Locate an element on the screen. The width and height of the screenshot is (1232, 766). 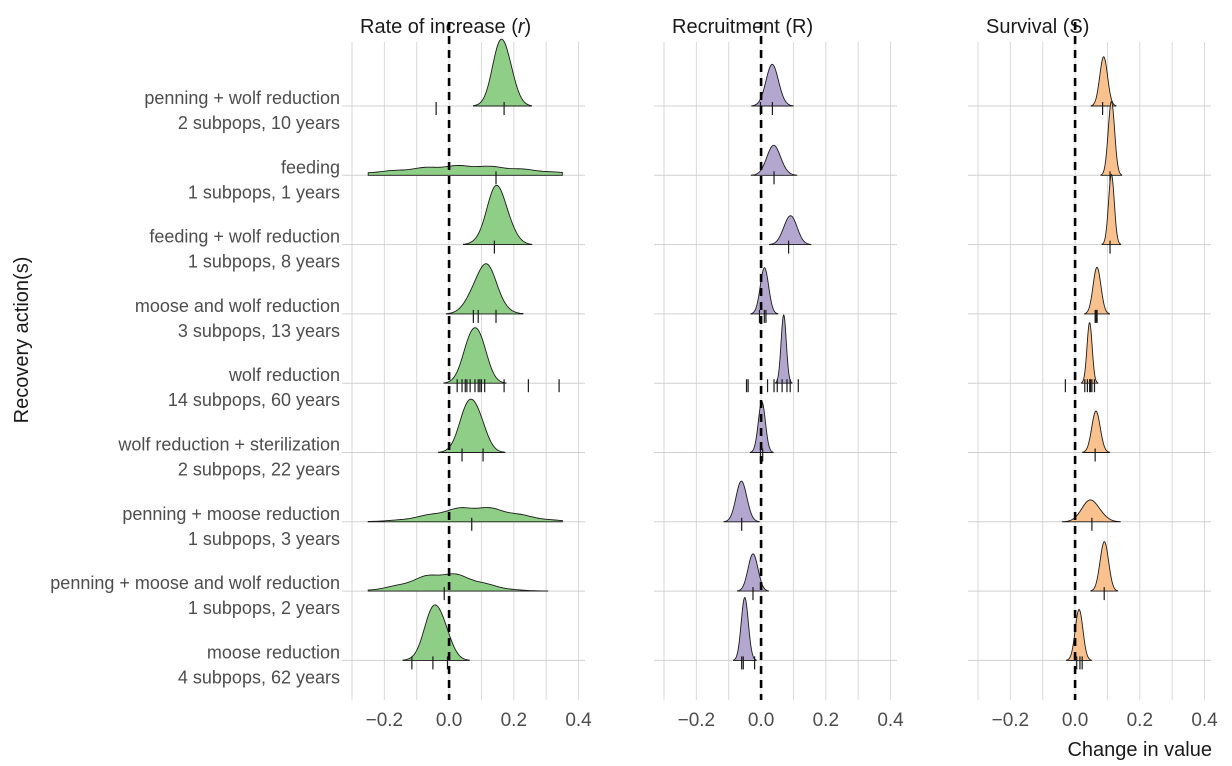
category-label-detail: 1 subpops, 2 years is located at coordinates (264, 608).